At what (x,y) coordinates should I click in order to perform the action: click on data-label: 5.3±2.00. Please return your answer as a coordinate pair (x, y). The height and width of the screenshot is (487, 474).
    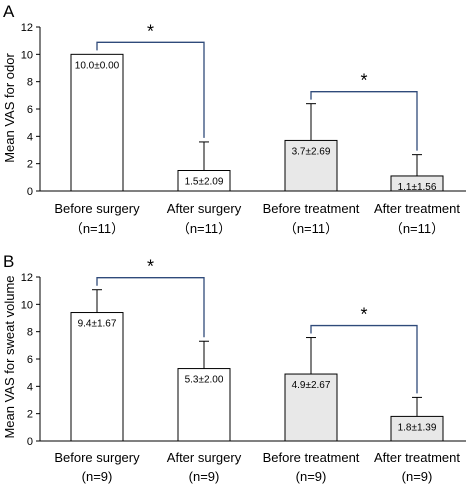
    Looking at the image, I should click on (204, 380).